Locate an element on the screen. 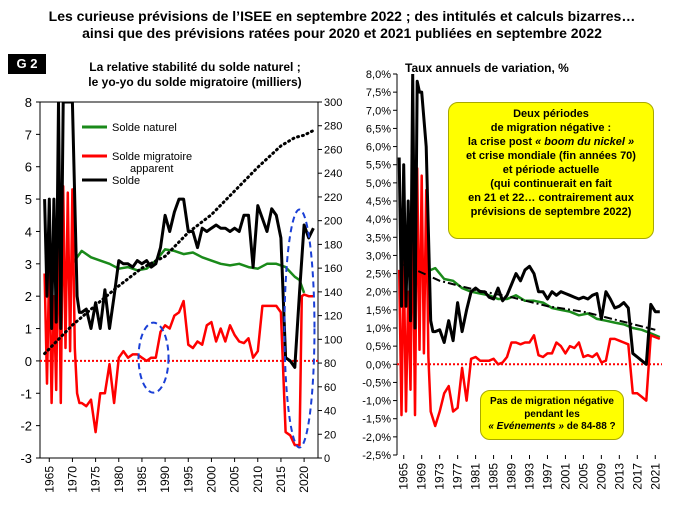 This screenshot has width=684, height=513. left-x-tick-label: 1975 is located at coordinates (96, 479).